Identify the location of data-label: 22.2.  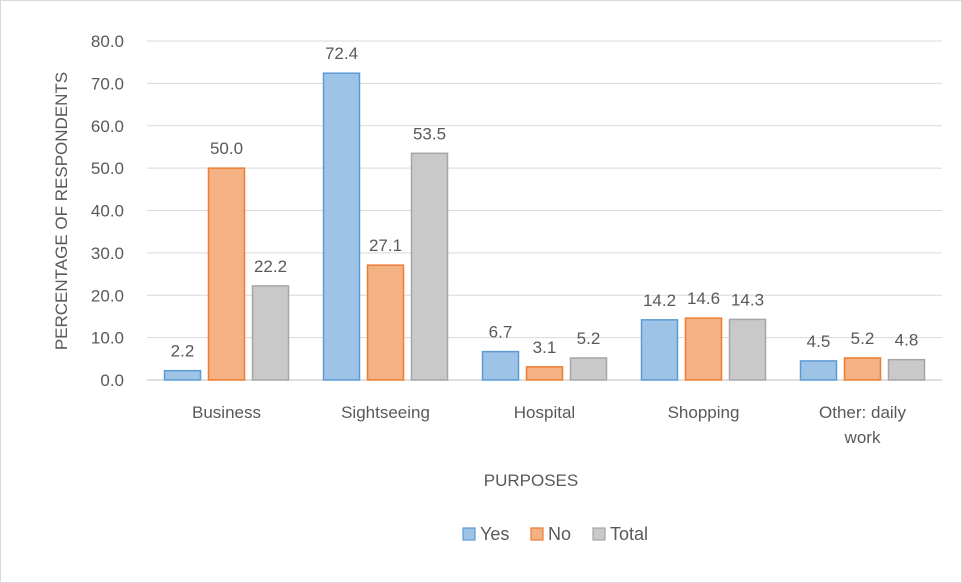
(270, 266).